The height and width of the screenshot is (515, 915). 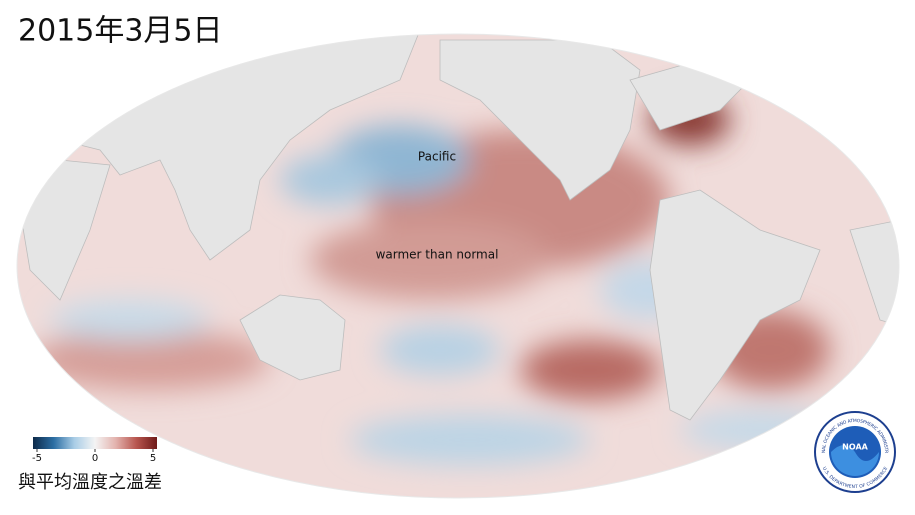 I want to click on colorbar: -5 0 5, so click(x=94, y=450).